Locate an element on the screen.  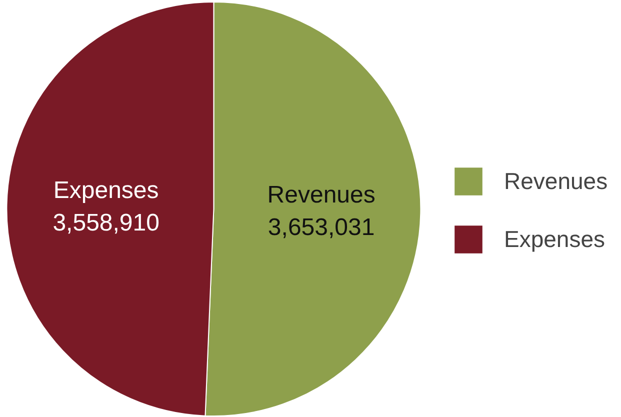
legend-label: Revenues is located at coordinates (556, 181).